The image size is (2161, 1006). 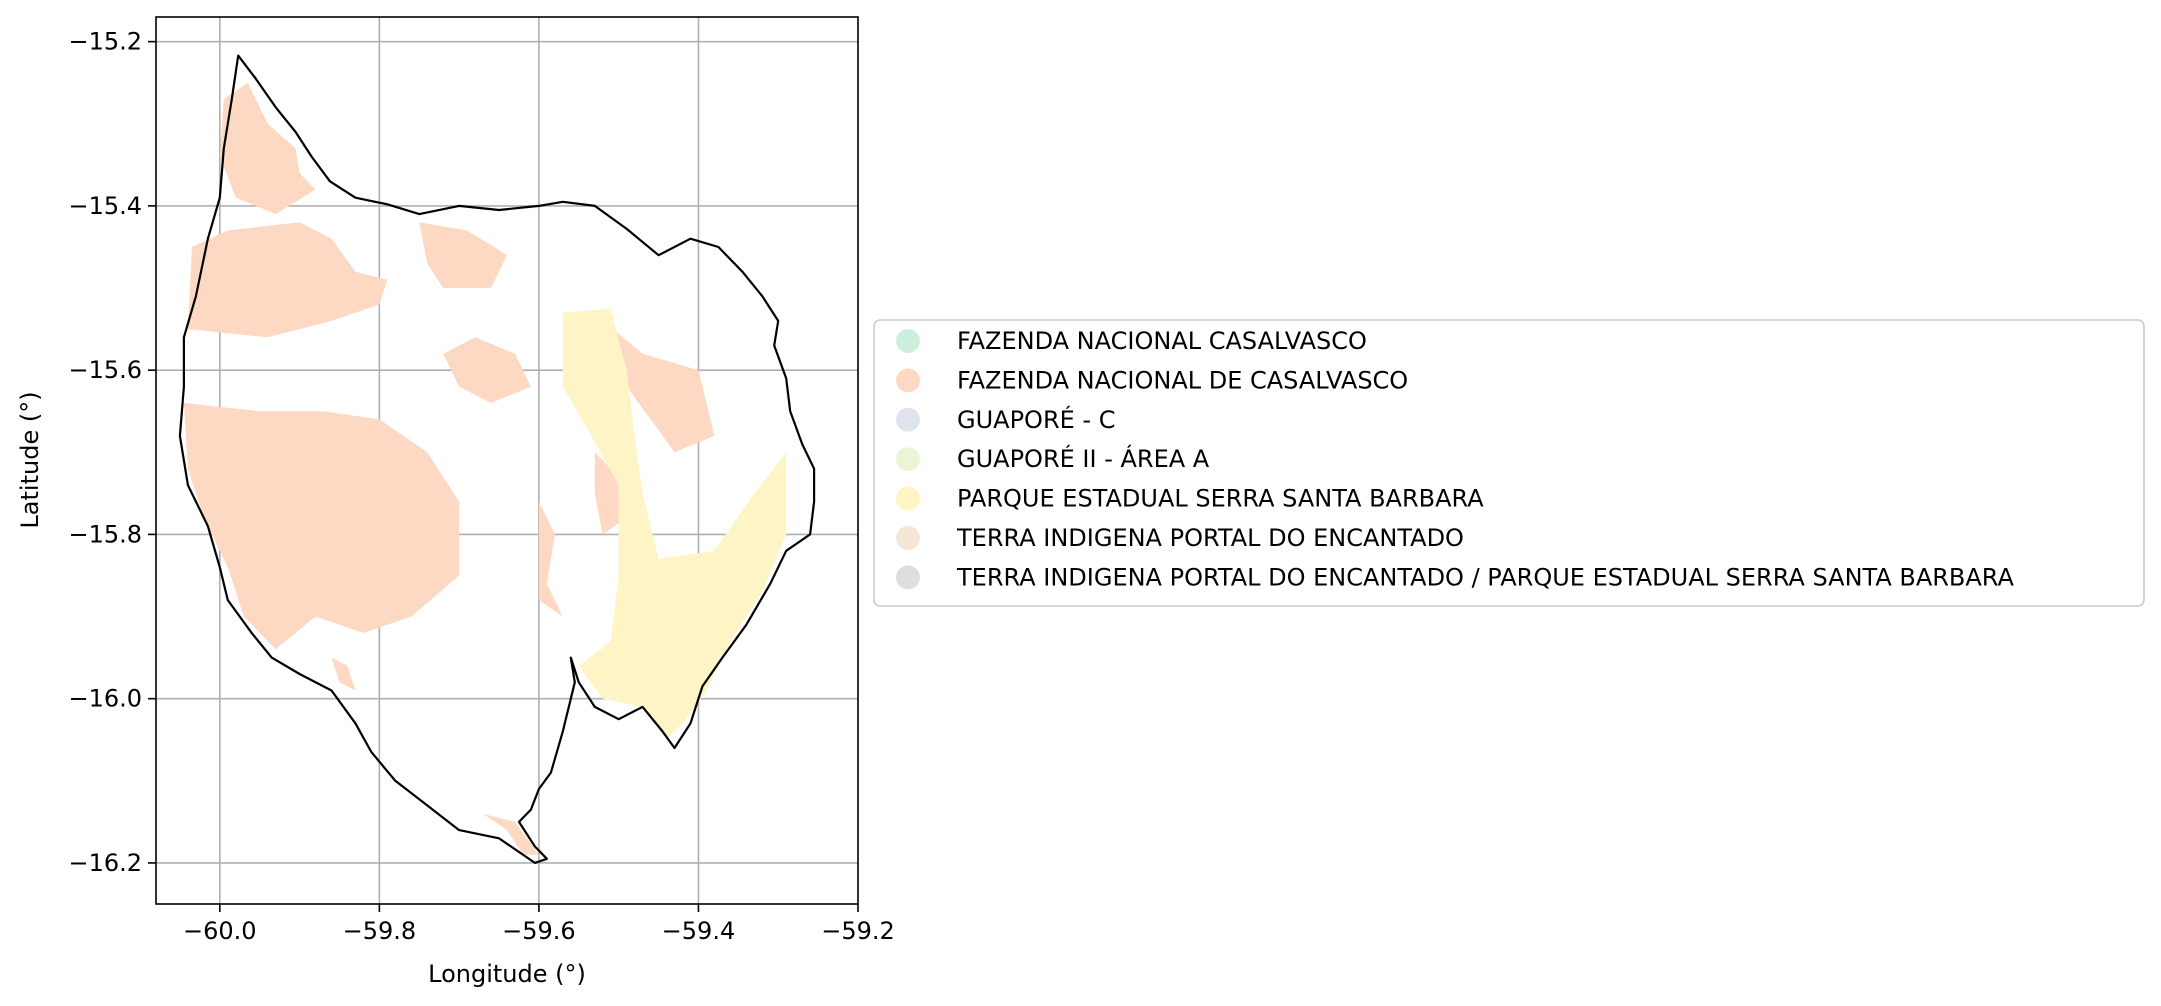 I want to click on y-tick-label: −15.6, so click(x=105, y=370).